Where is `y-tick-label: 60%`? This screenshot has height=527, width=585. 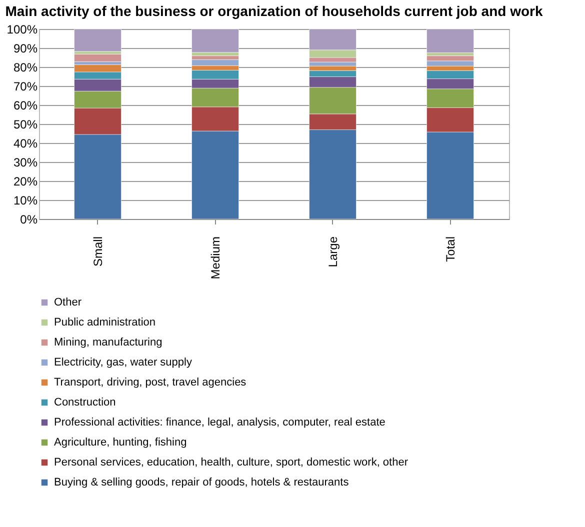
y-tick-label: 60% is located at coordinates (25, 105).